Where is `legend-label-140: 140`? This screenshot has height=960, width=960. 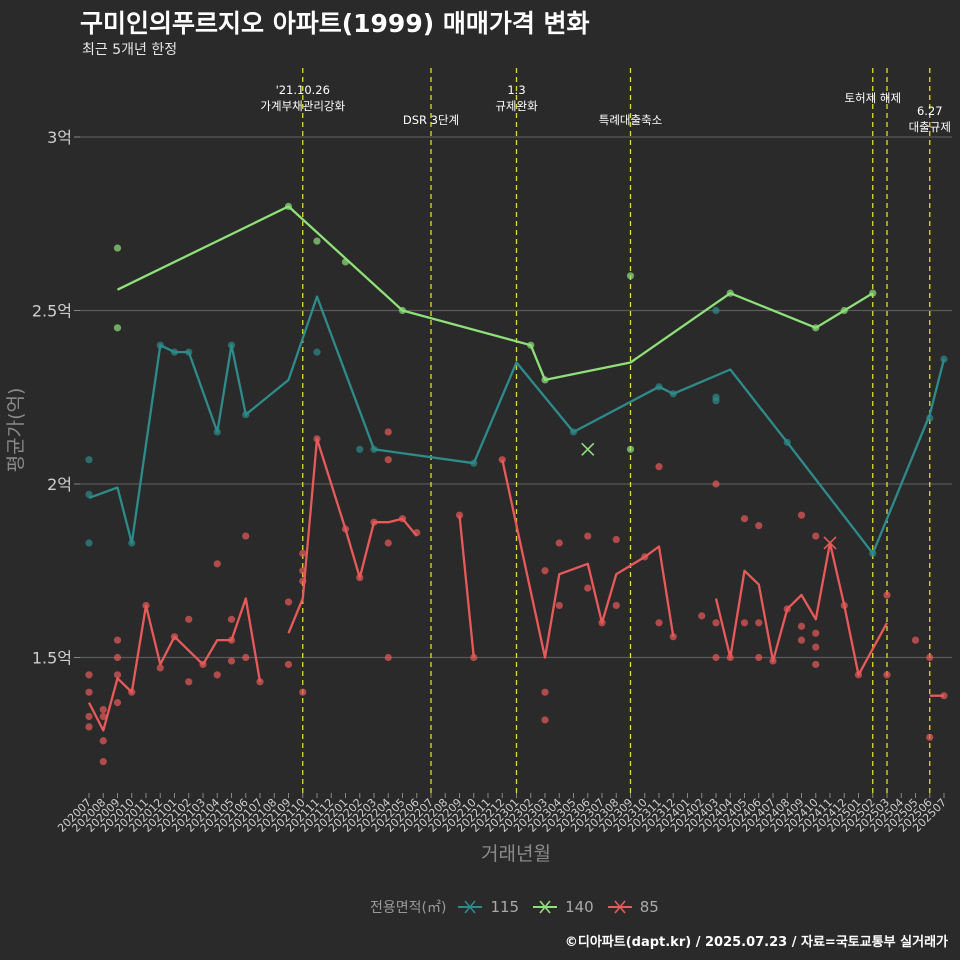 legend-label-140: 140 is located at coordinates (579, 907).